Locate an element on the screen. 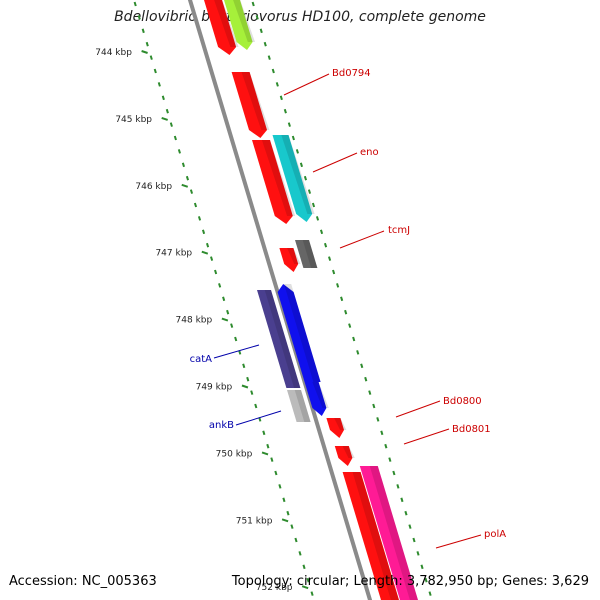 This screenshot has height=600, width=600. tick-label: 746 kbp is located at coordinates (153, 187).